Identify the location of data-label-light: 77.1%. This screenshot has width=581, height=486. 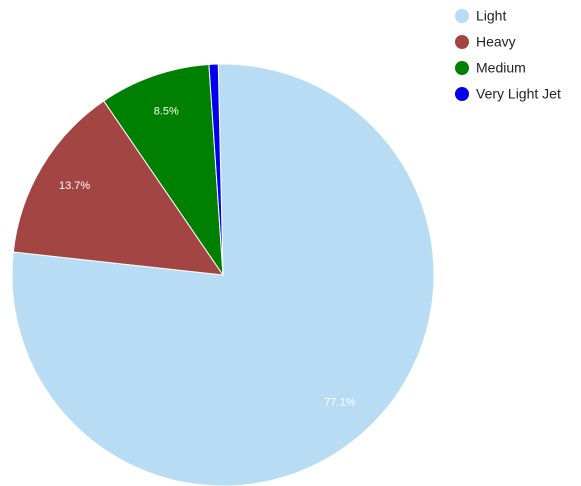
(339, 402).